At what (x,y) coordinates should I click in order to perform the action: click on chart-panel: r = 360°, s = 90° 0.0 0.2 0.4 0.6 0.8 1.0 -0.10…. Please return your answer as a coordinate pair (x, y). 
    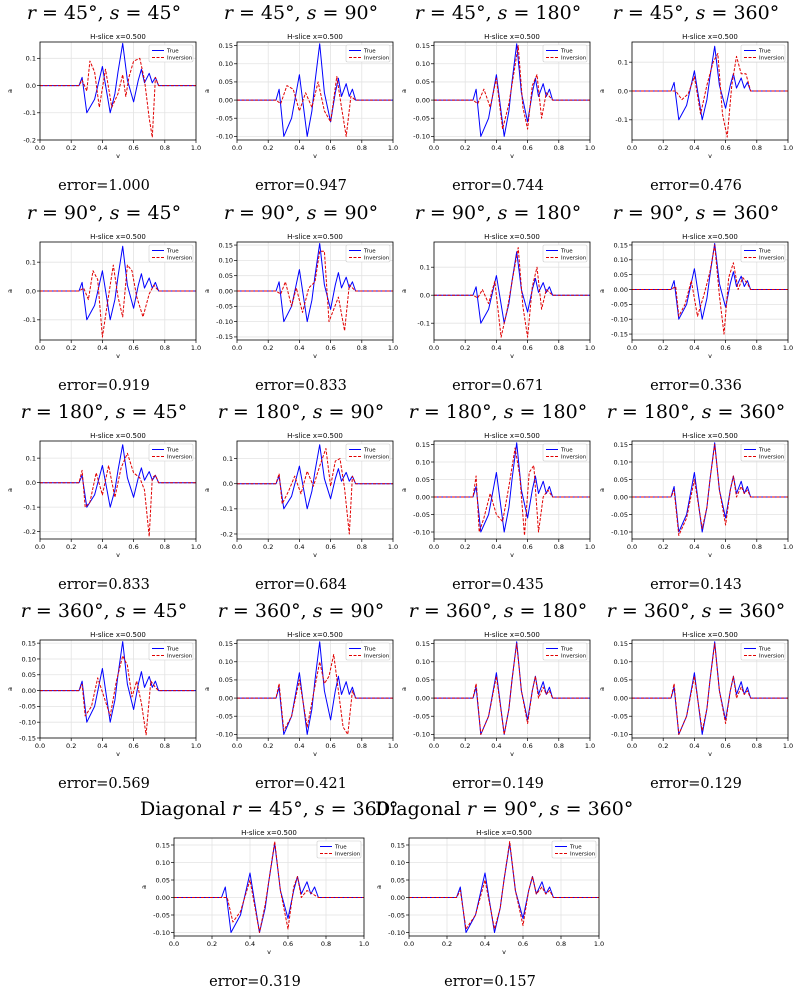
    Looking at the image, I should click on (301, 698).